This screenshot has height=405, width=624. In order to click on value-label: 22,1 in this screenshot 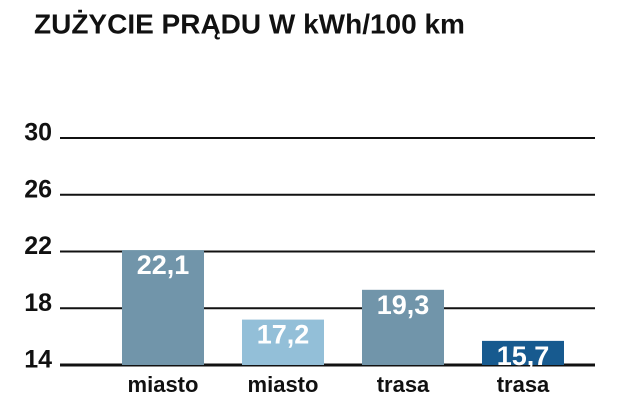, I will do `click(163, 265)`.